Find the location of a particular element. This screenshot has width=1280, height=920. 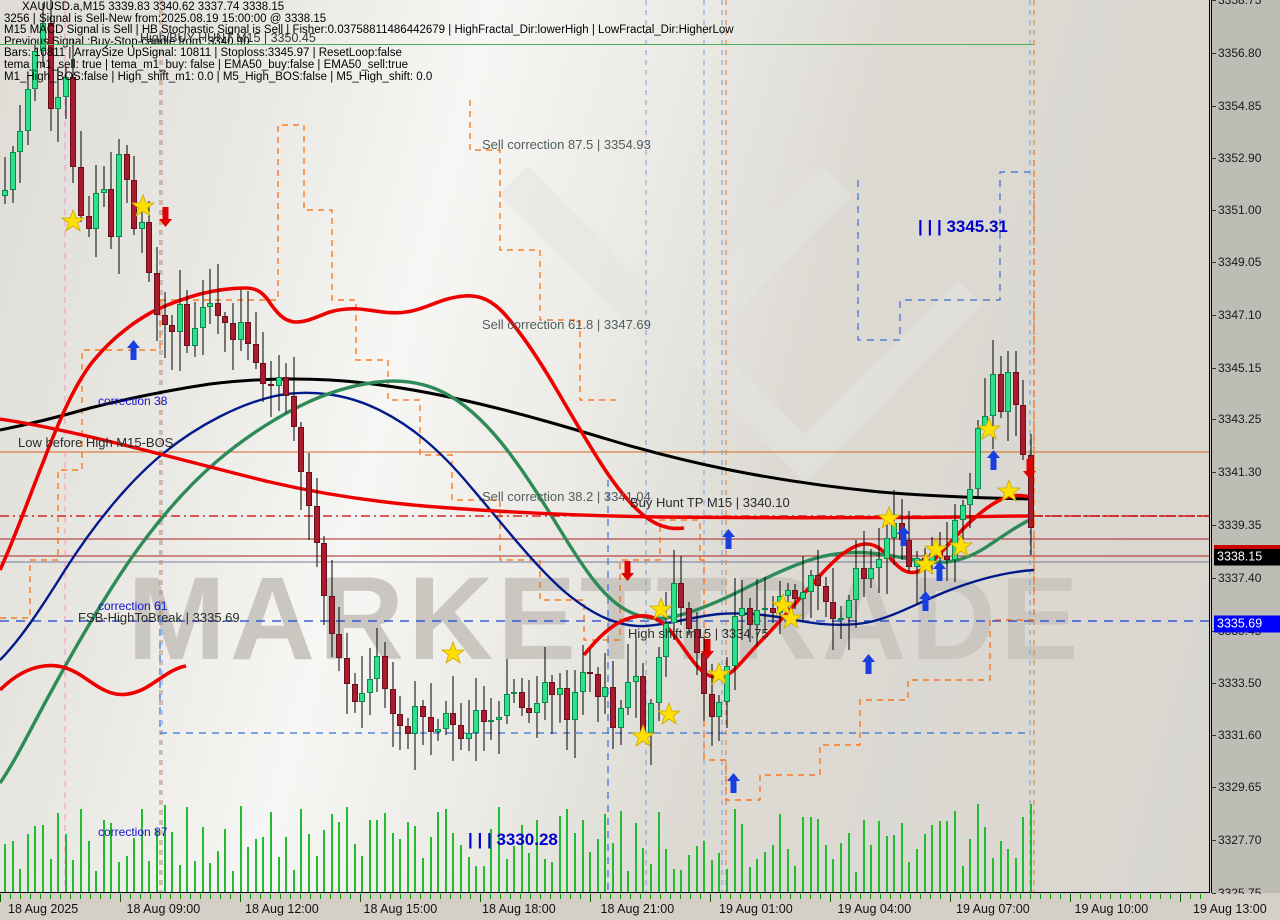

price-tick: 3343.25 is located at coordinates (1236, 419).